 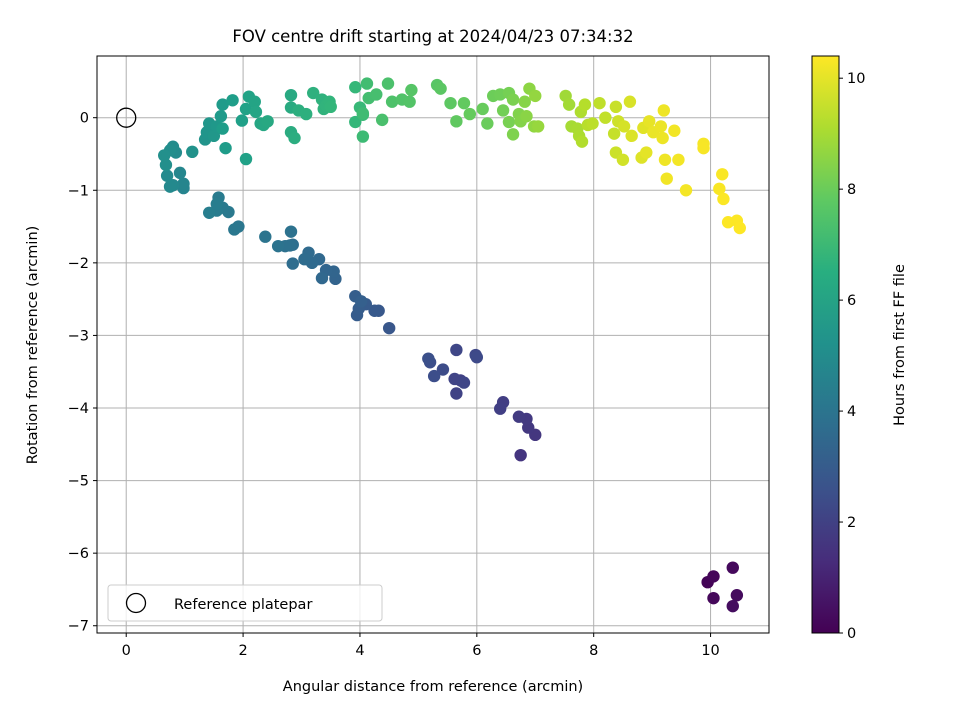 I want to click on legend-marker-circle, so click(x=136, y=603).